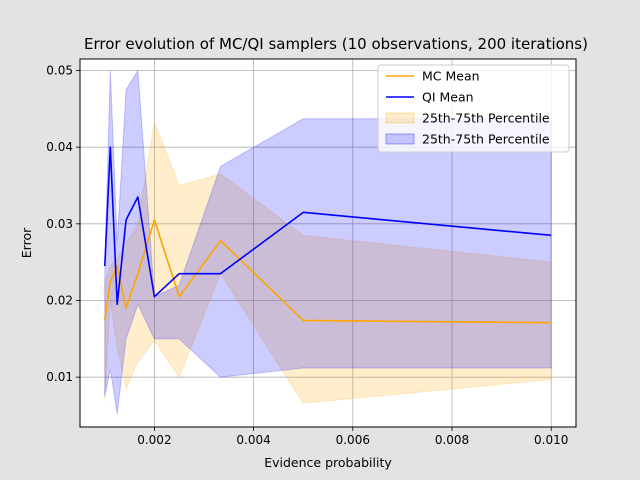 The image size is (640, 480). I want to click on y-tick-label: 0.01, so click(59, 377).